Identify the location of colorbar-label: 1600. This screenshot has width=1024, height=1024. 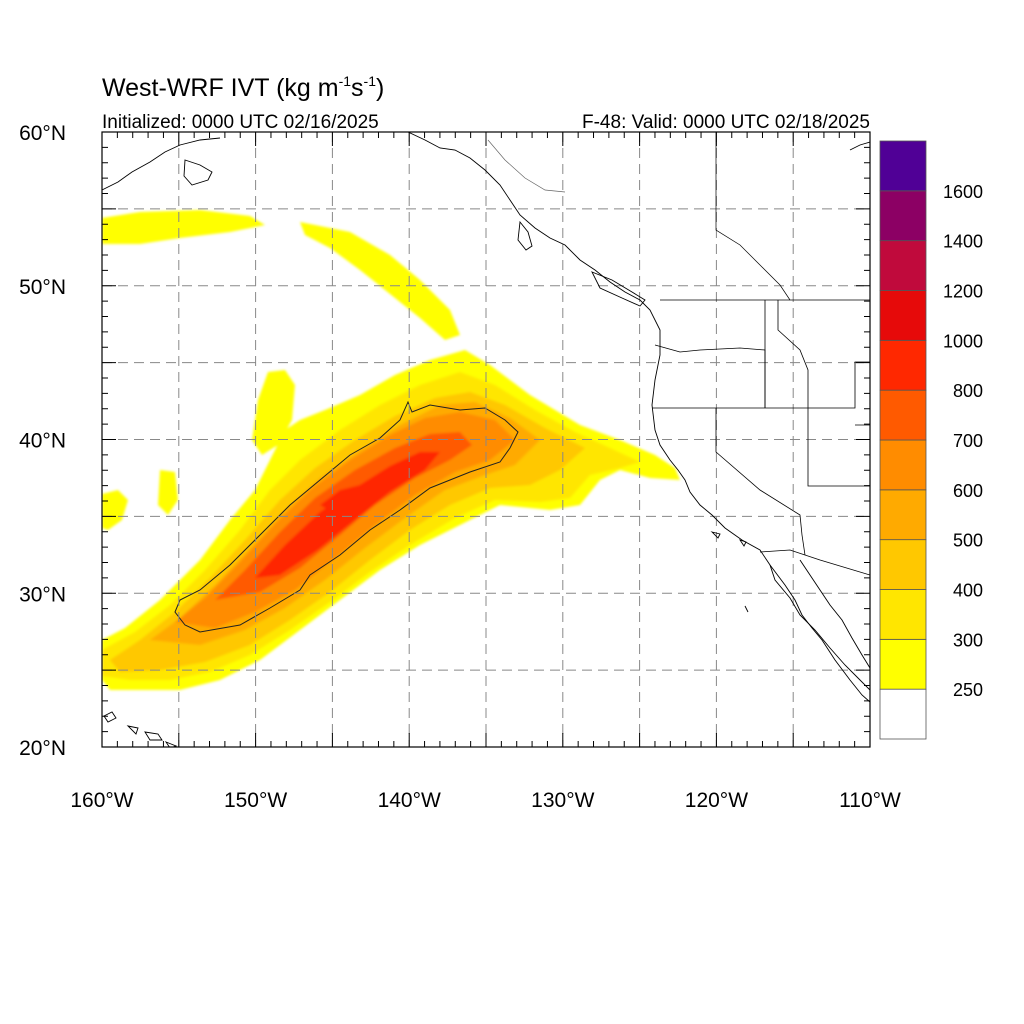
(963, 192).